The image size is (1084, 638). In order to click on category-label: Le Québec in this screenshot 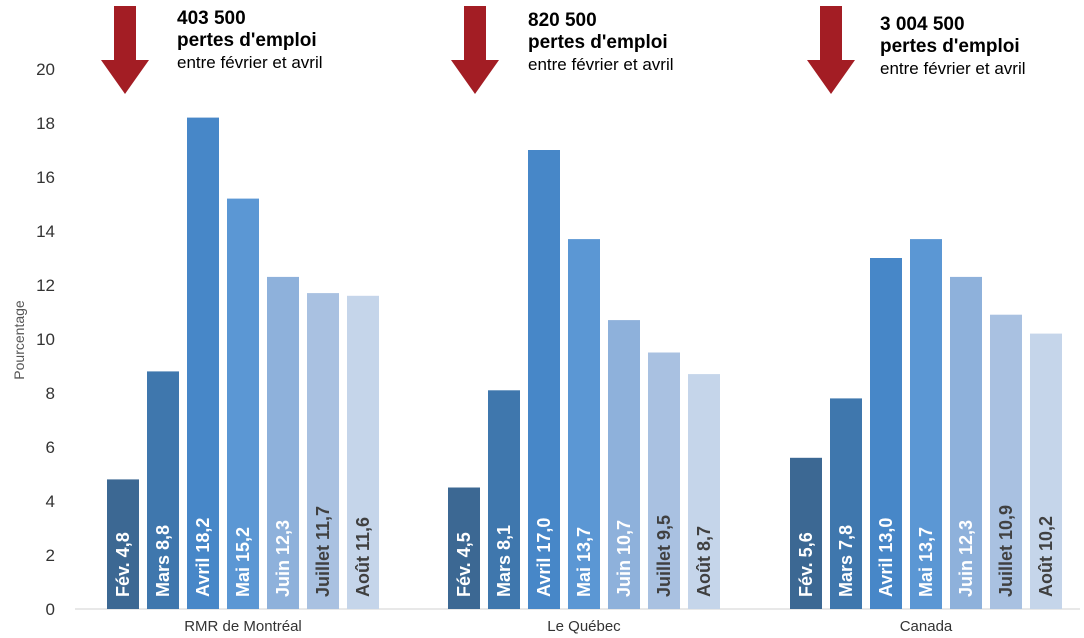, I will do `click(584, 626)`.